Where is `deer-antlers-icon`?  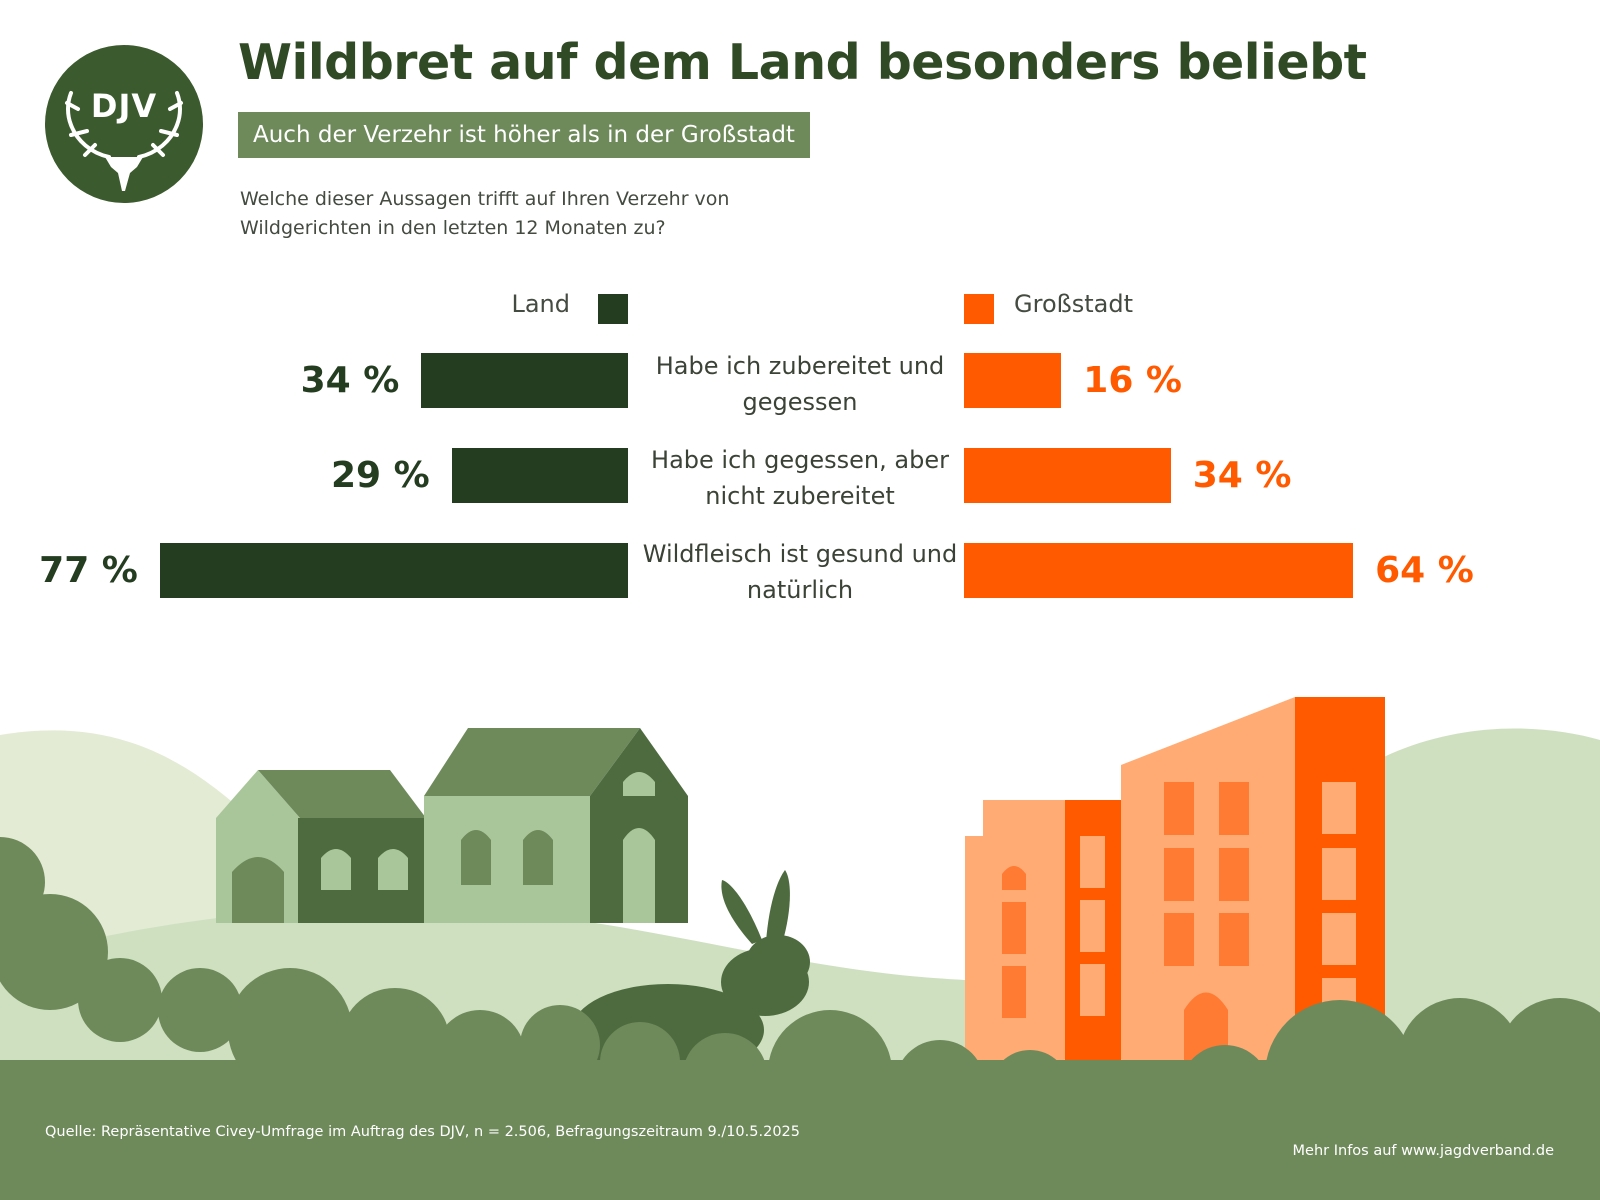
deer-antlers-icon is located at coordinates (124, 141).